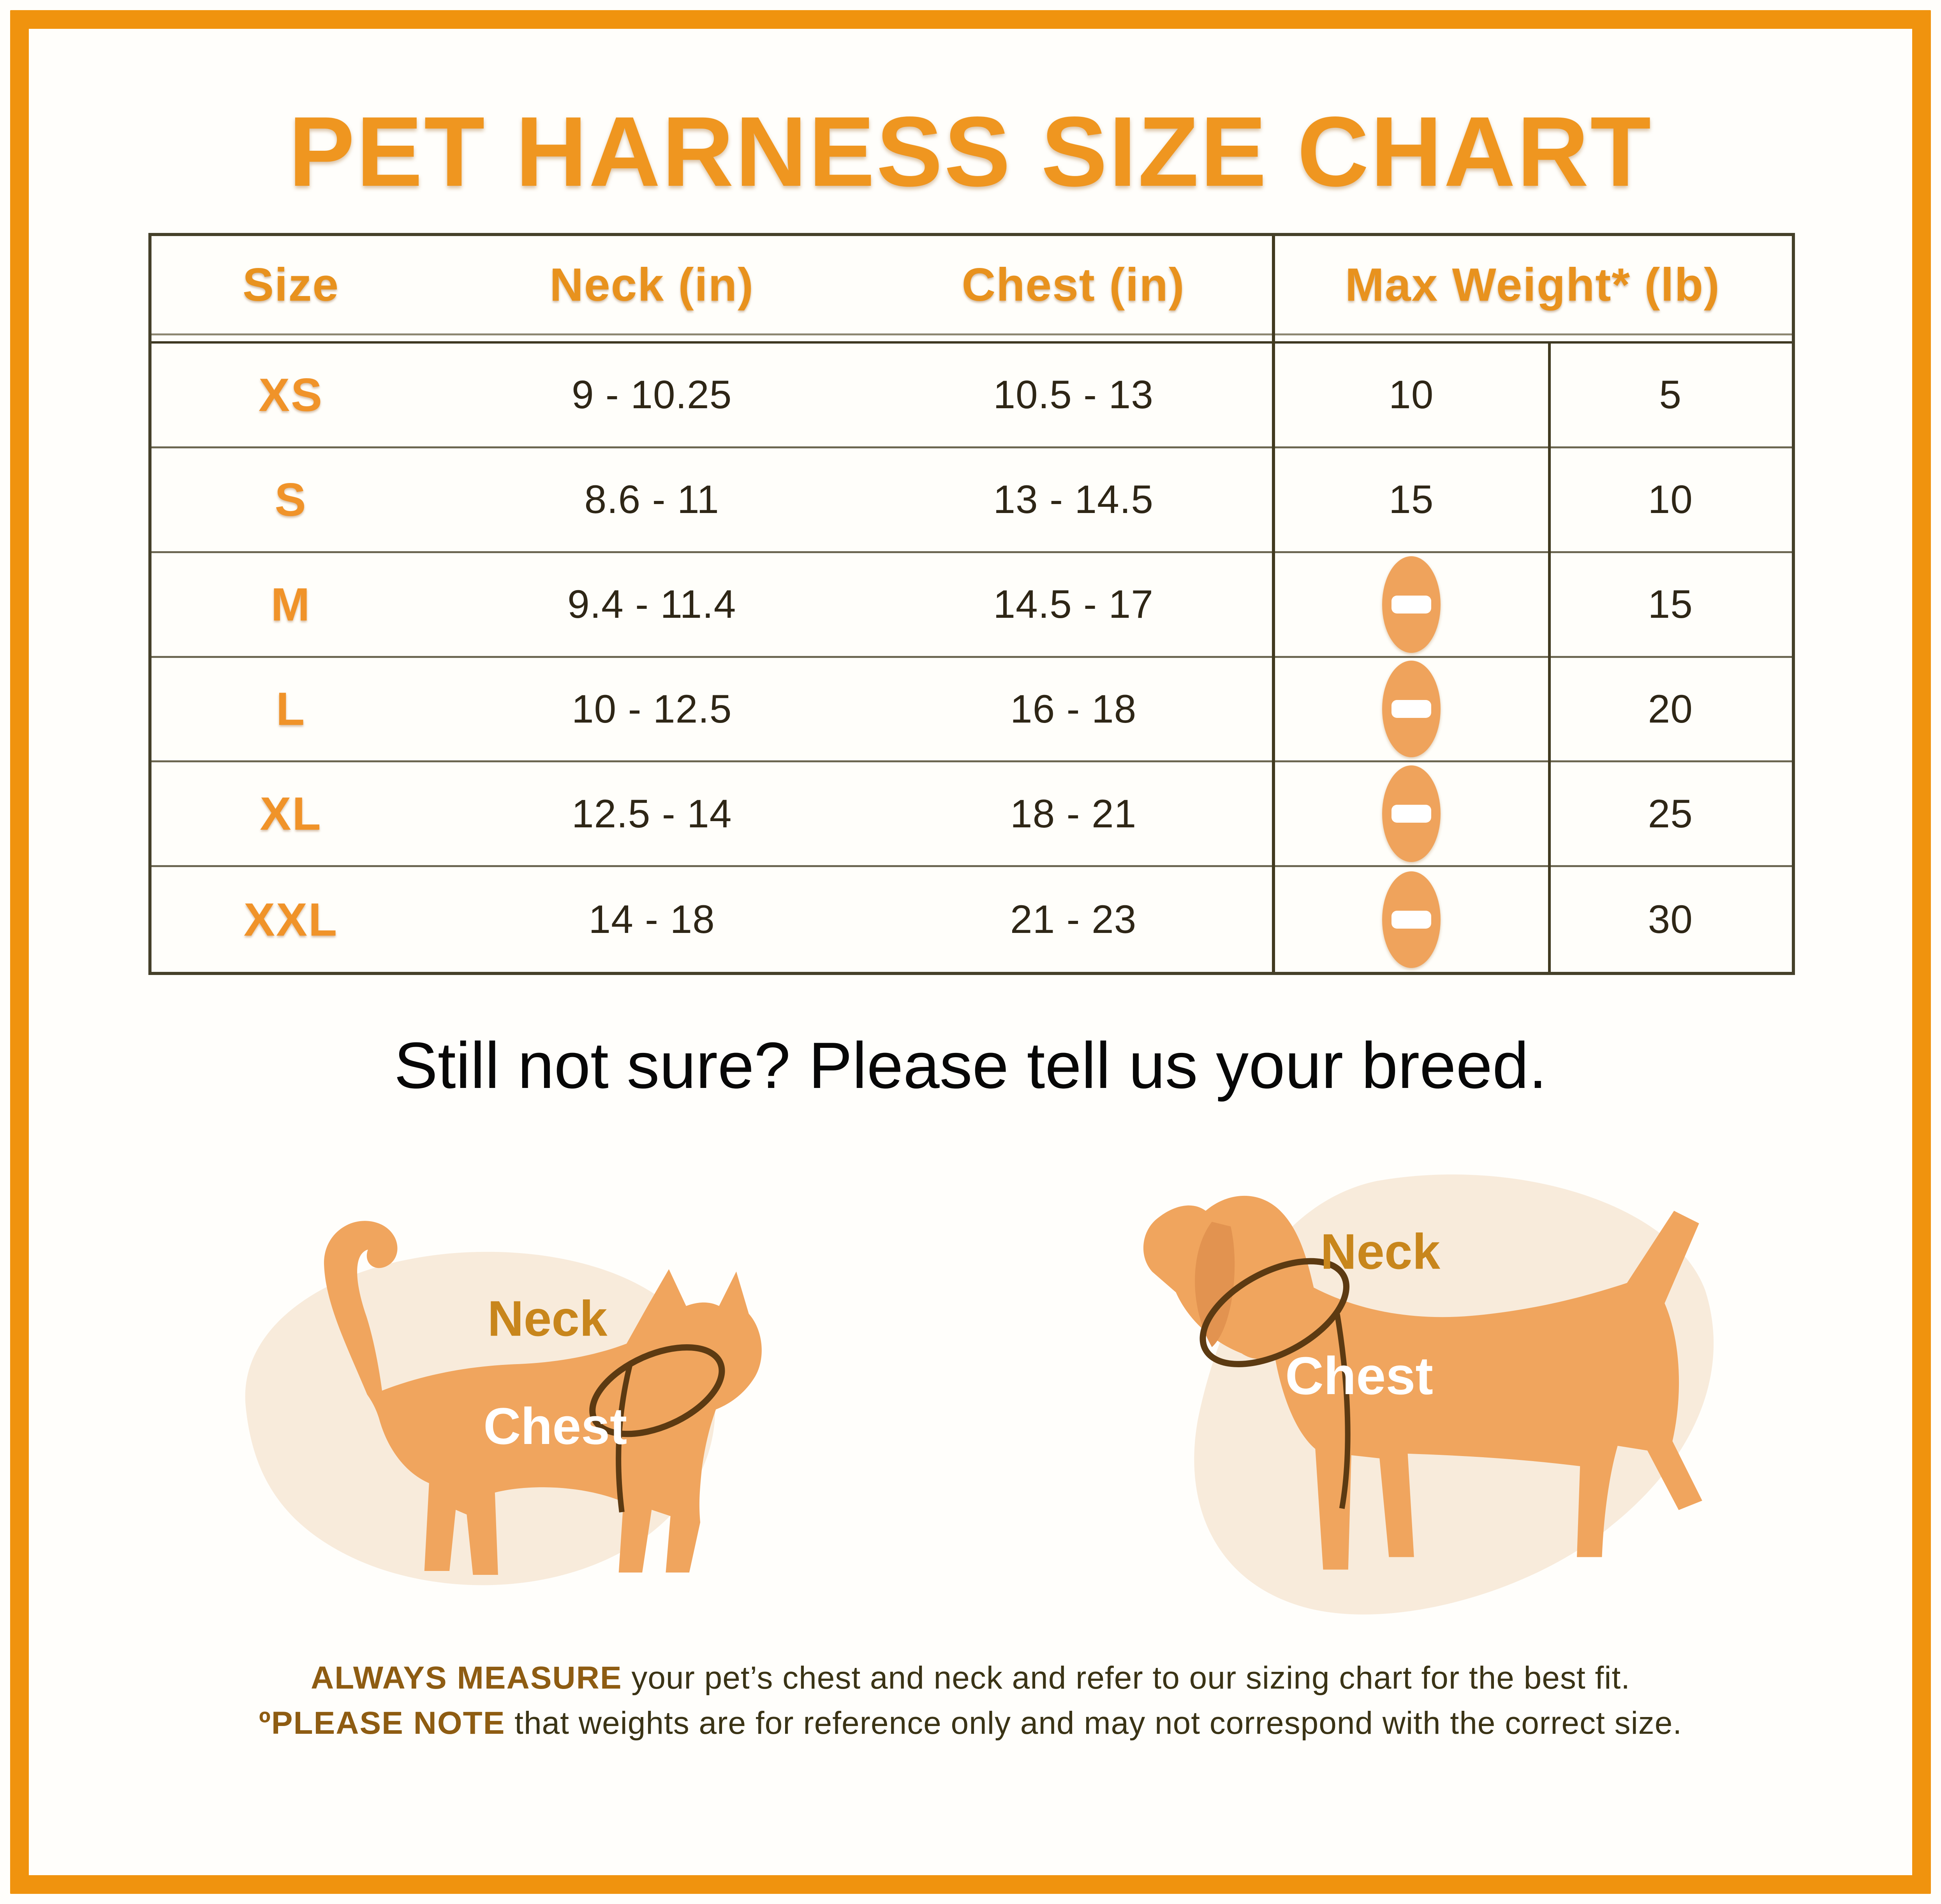 The image size is (1941, 1904). I want to click on table-cell: 10 - 12.5, so click(652, 710).